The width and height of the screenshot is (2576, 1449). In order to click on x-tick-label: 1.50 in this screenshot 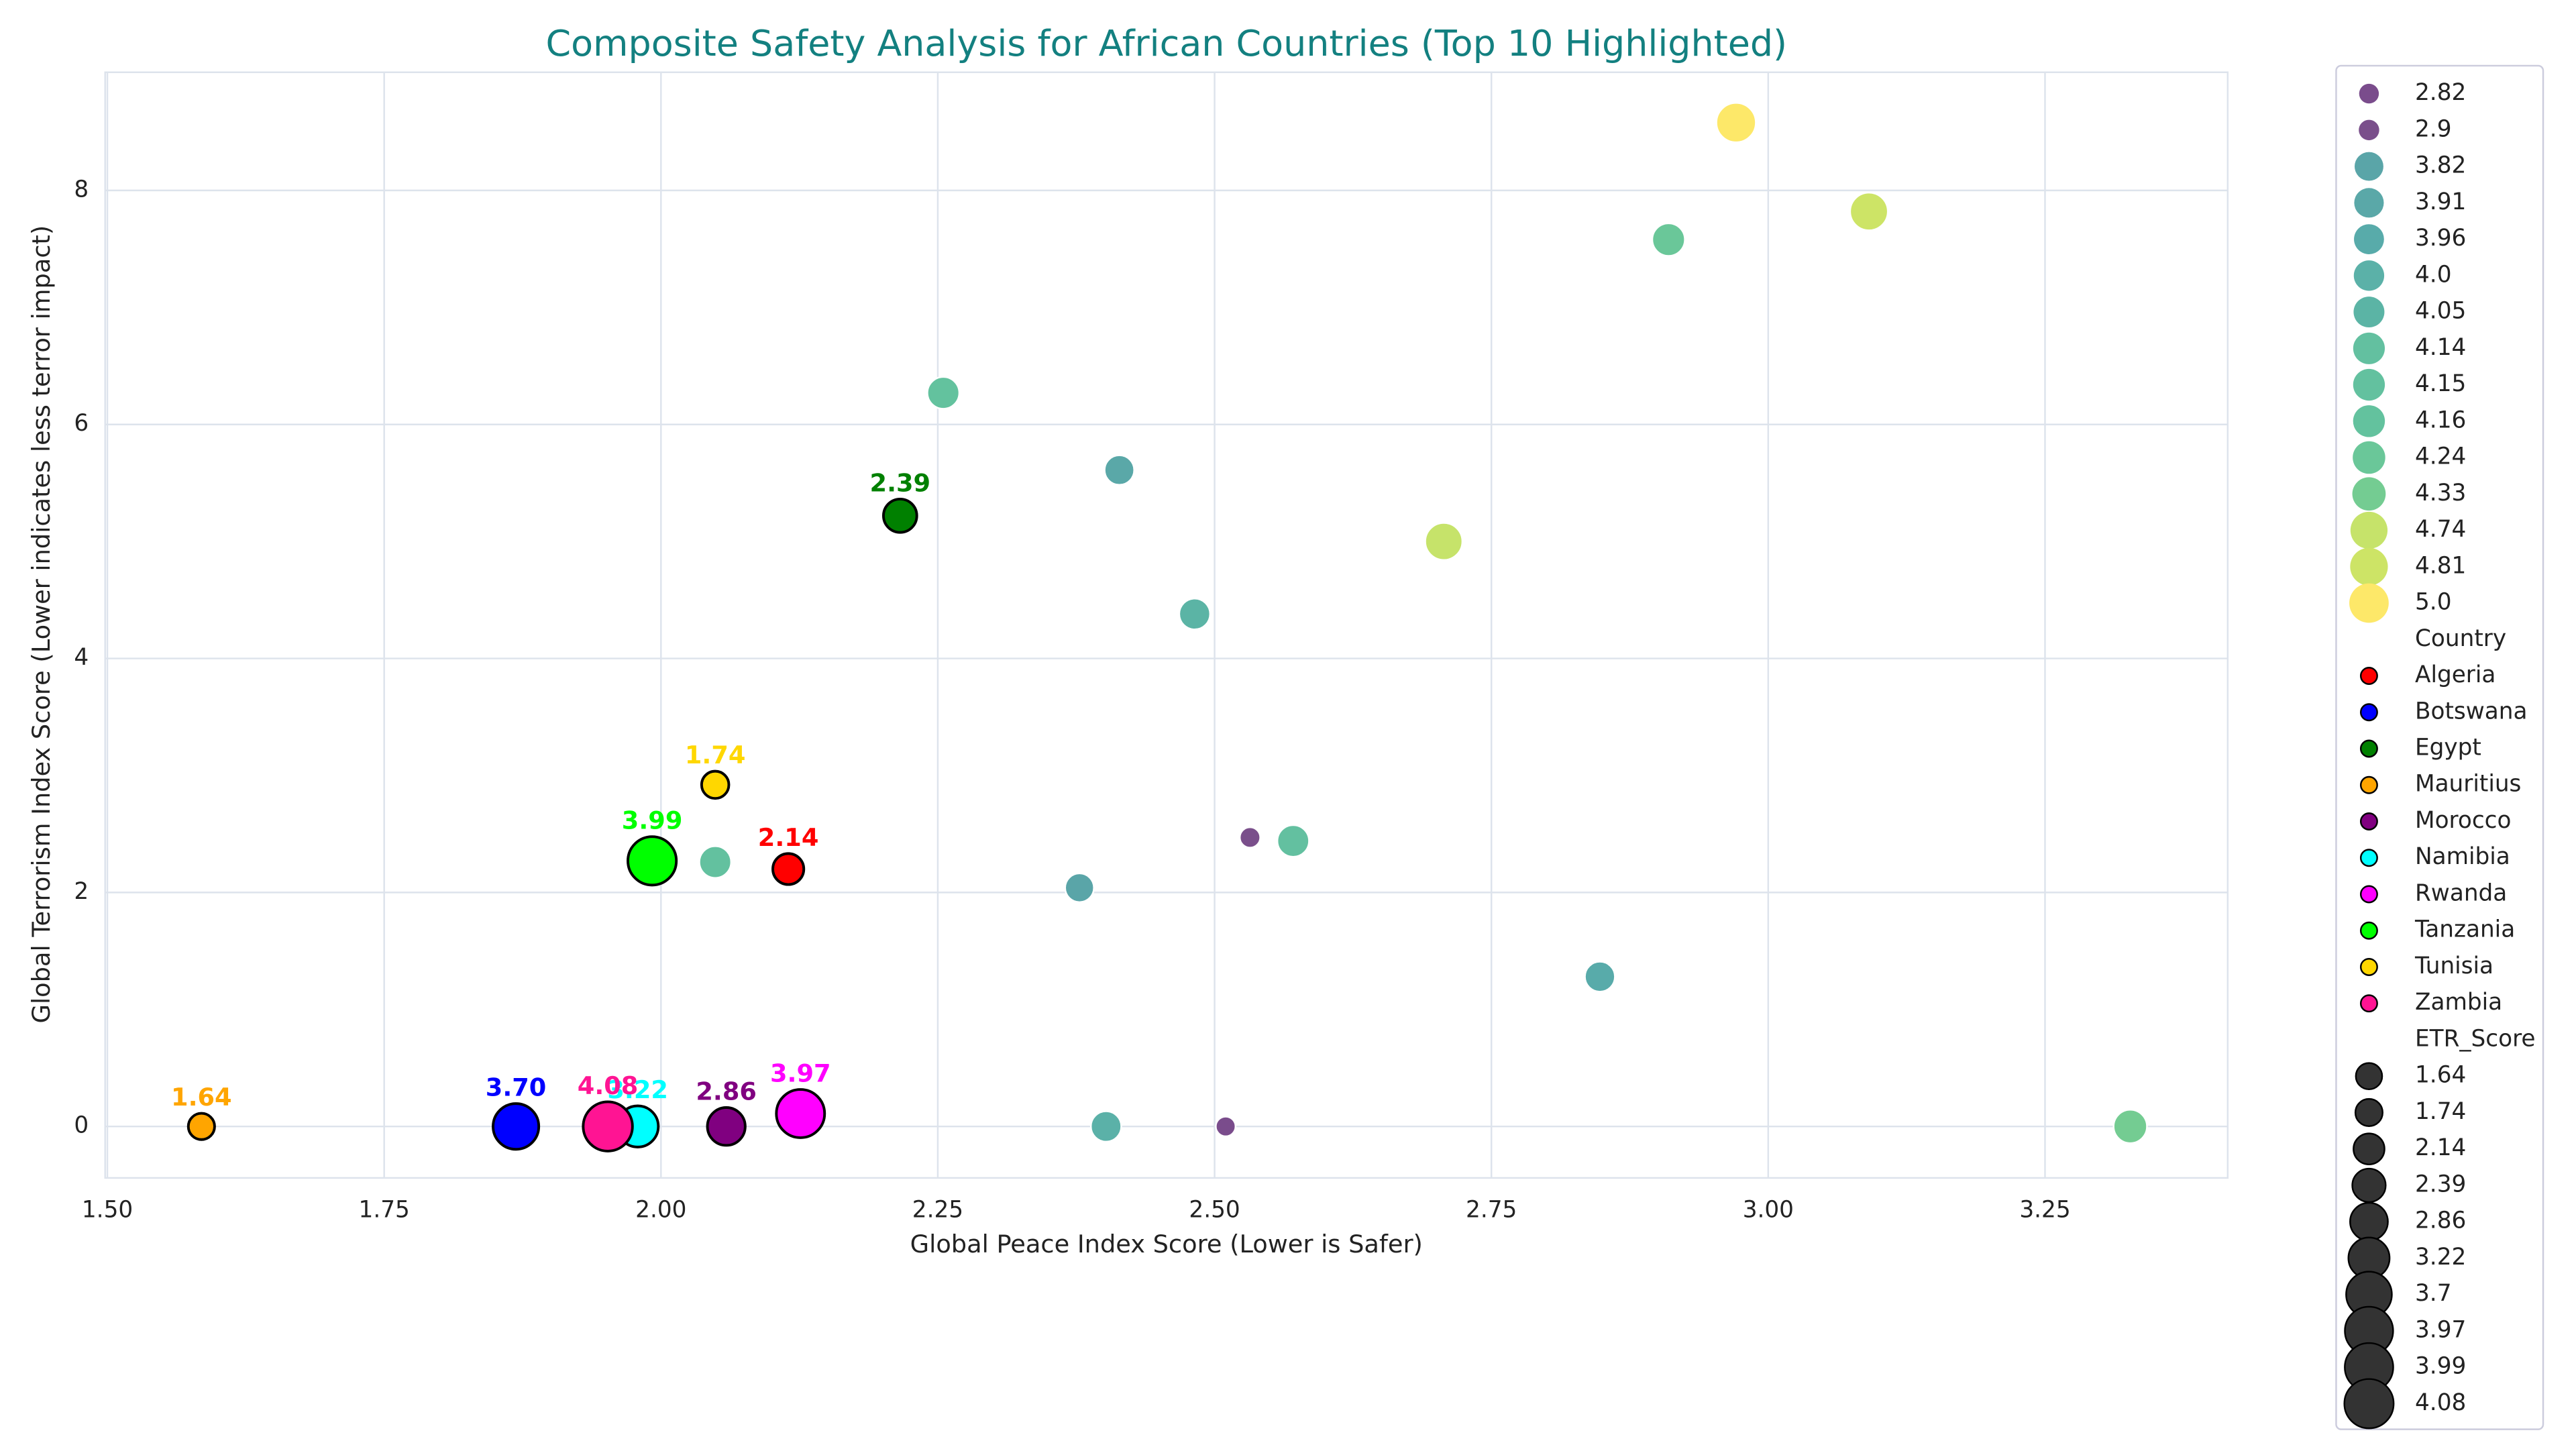, I will do `click(107, 1209)`.